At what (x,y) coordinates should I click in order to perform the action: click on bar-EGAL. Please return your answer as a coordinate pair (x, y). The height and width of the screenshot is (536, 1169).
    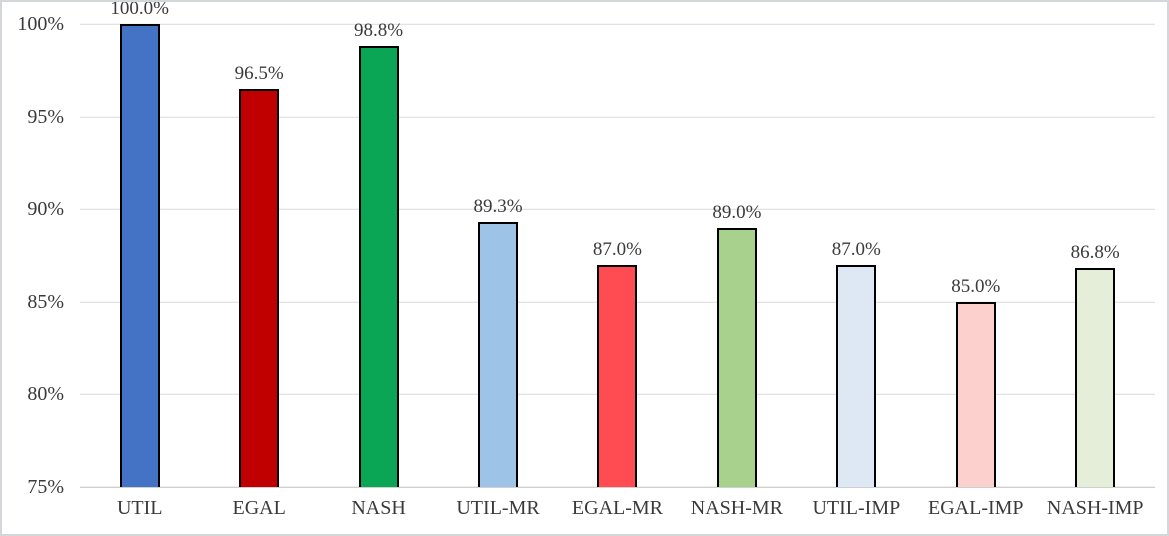
    Looking at the image, I should click on (259, 287).